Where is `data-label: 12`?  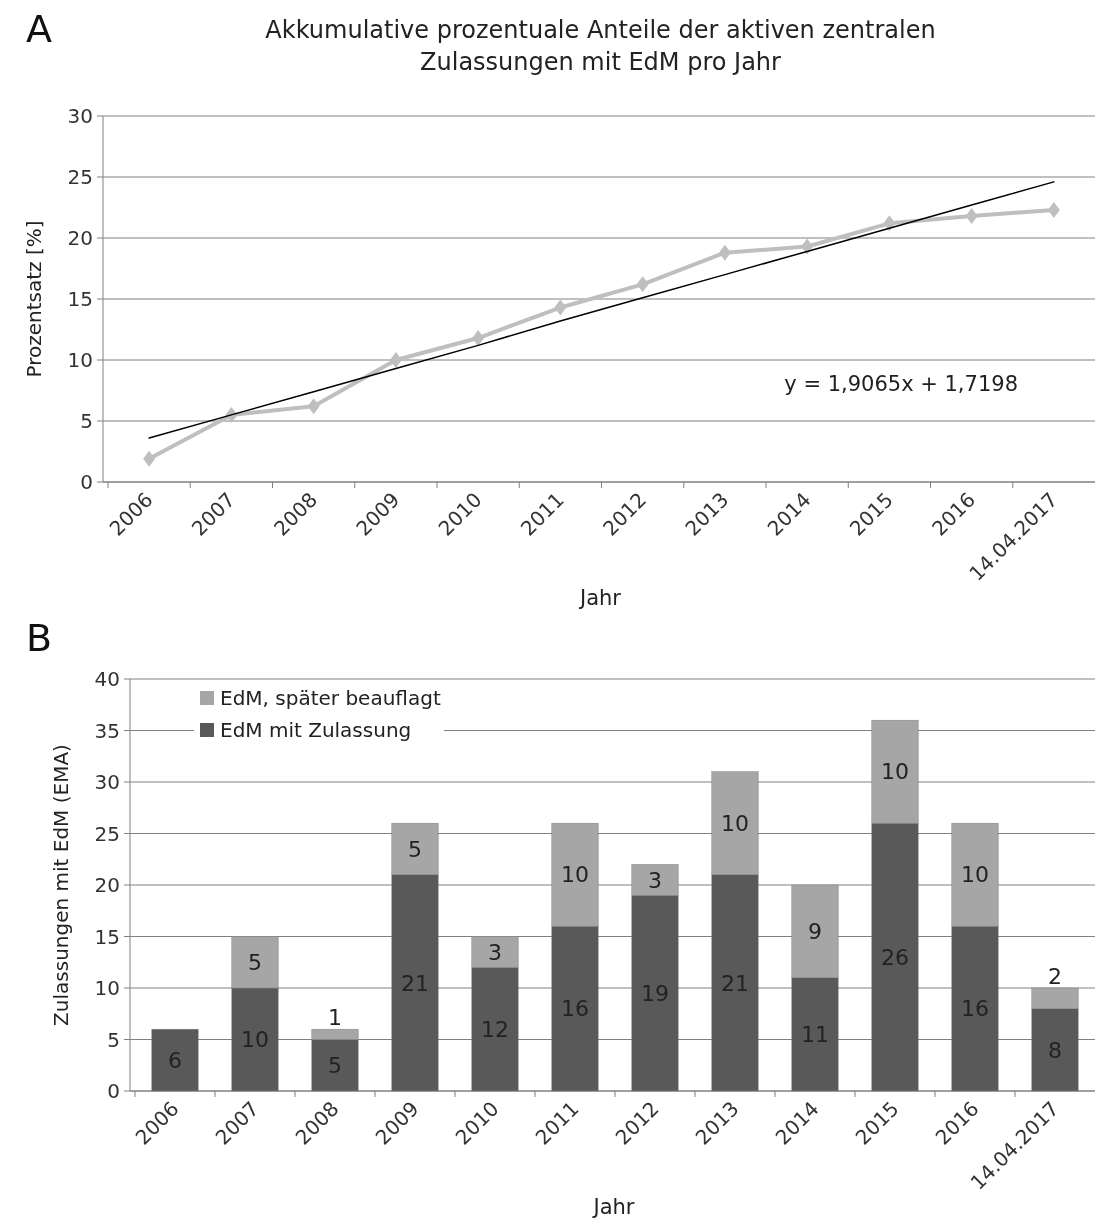 data-label: 12 is located at coordinates (495, 1029).